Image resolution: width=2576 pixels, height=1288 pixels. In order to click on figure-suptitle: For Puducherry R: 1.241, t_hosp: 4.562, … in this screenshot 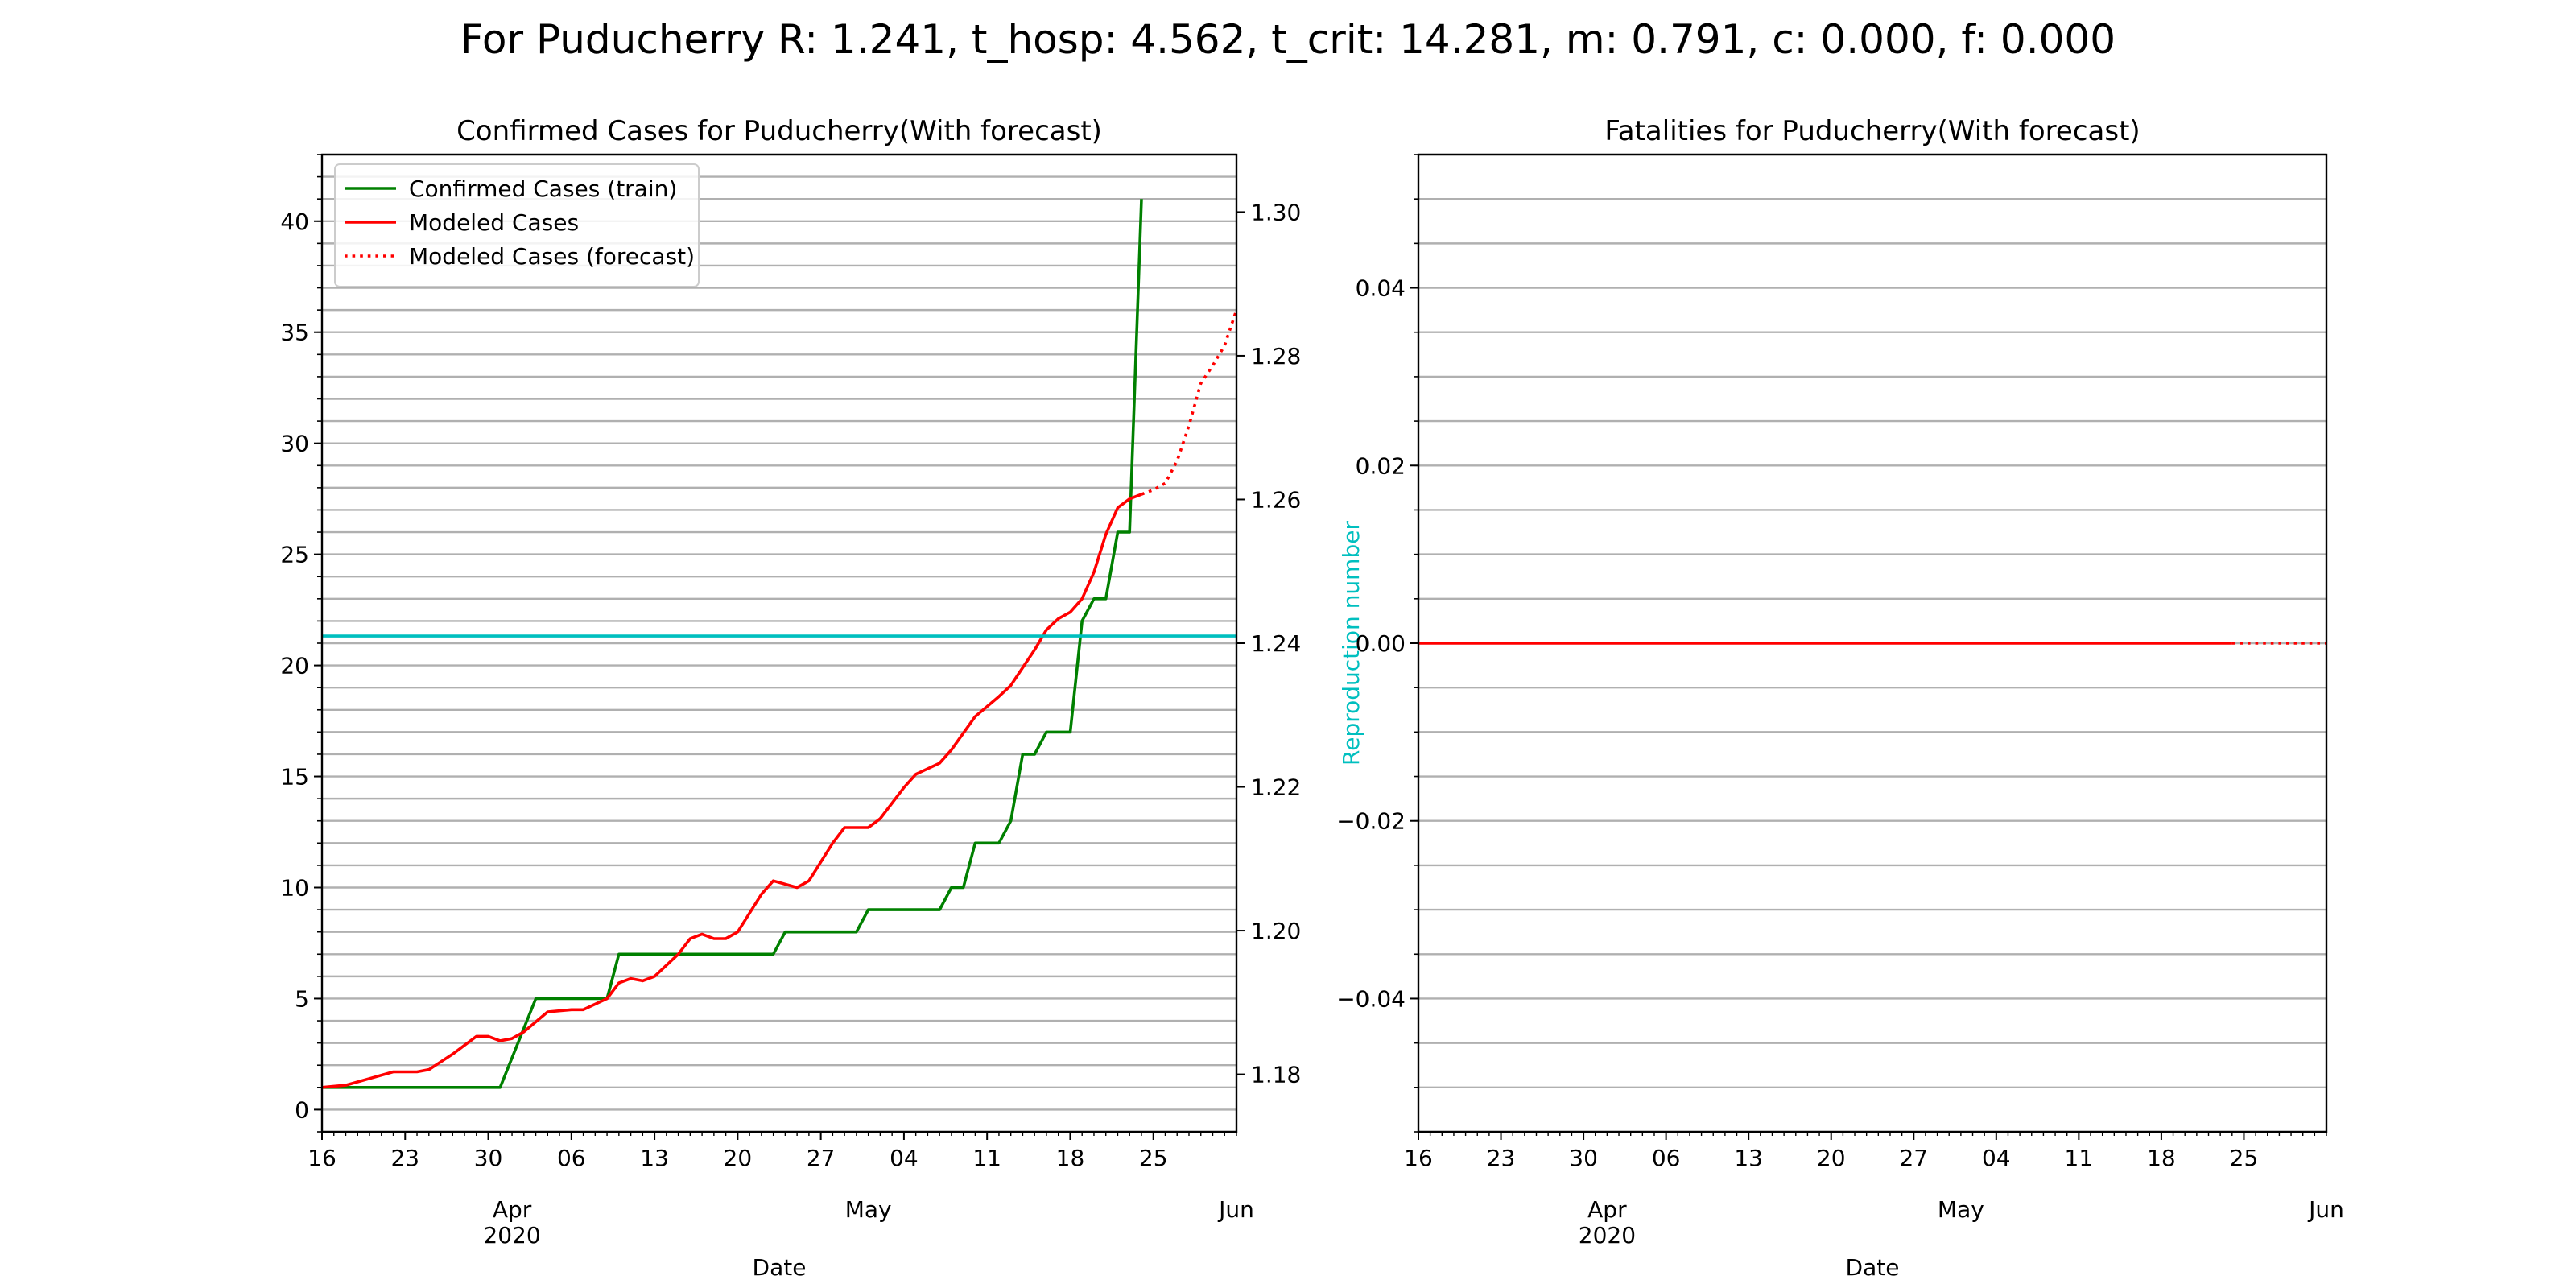, I will do `click(1288, 39)`.